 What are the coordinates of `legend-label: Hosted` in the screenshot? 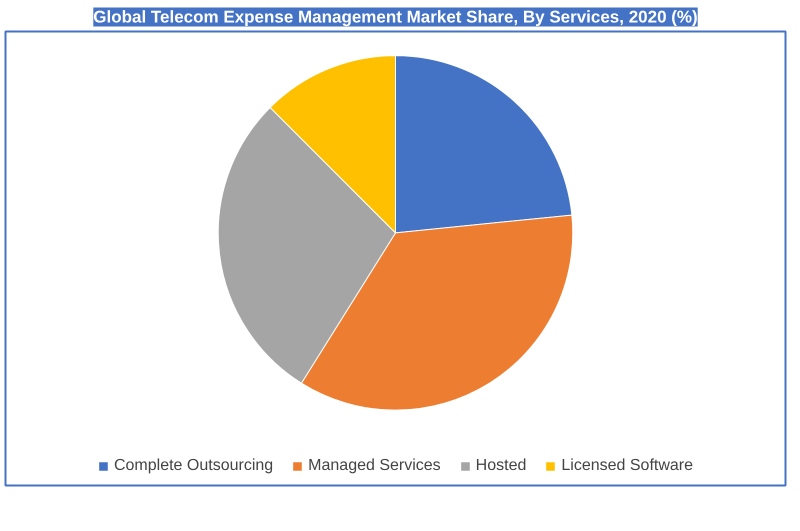 It's located at (501, 466).